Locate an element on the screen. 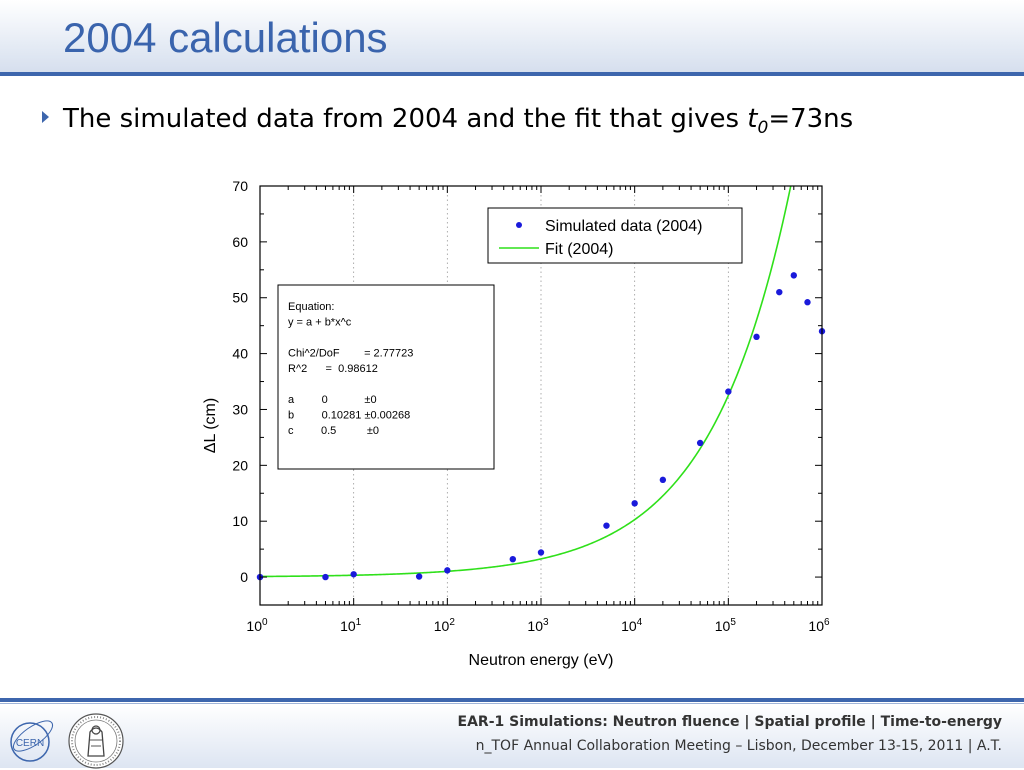 This screenshot has height=770, width=1024. title-divider is located at coordinates (512, 74).